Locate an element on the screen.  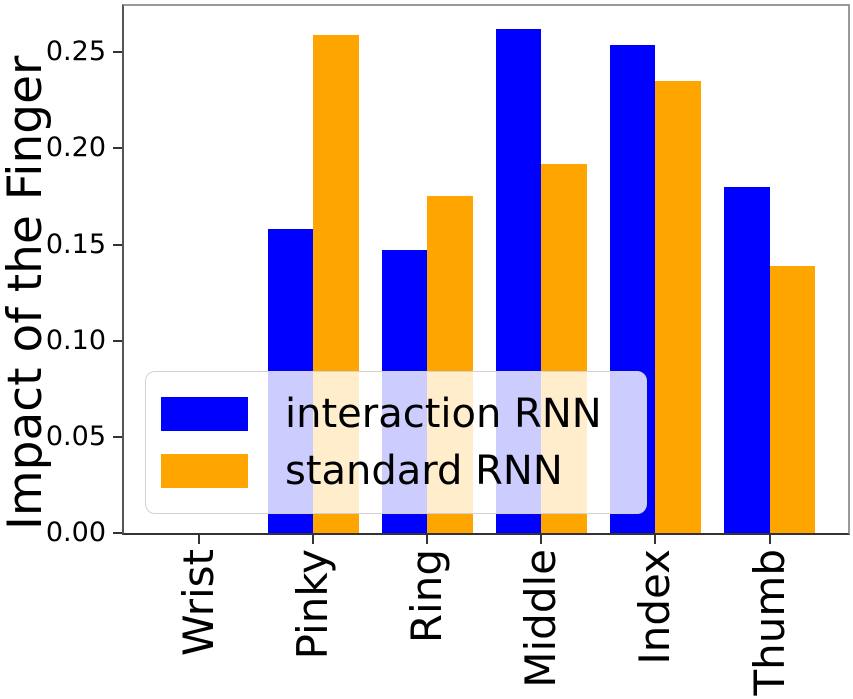
bar-interaction-rnn-thumb is located at coordinates (747, 359).